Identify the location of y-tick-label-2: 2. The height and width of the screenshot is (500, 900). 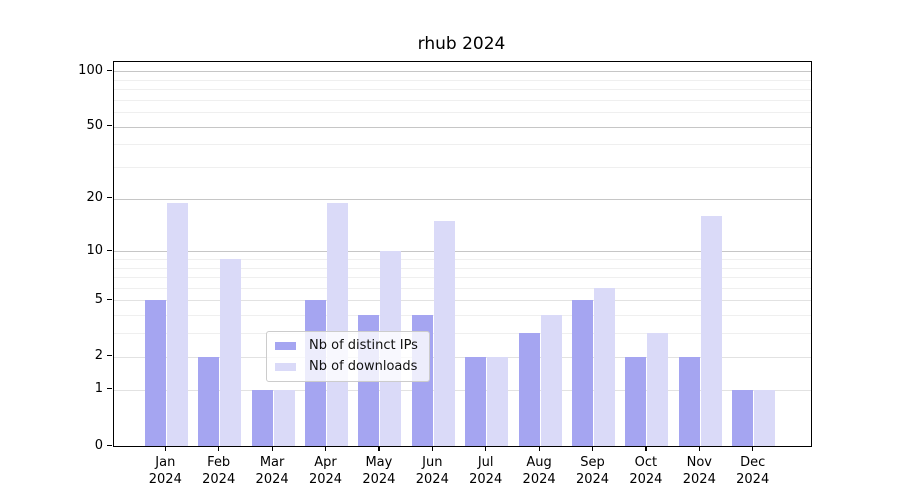
(98, 356).